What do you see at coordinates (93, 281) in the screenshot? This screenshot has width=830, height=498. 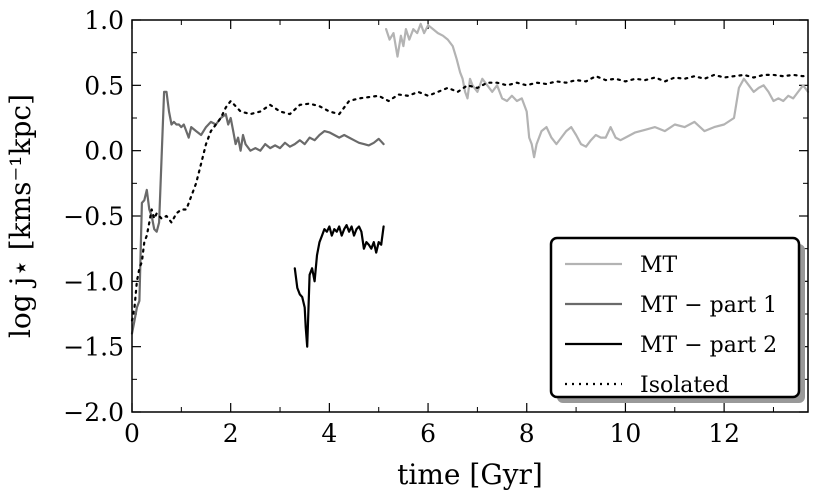 I see `y-tick-label: −1.0` at bounding box center [93, 281].